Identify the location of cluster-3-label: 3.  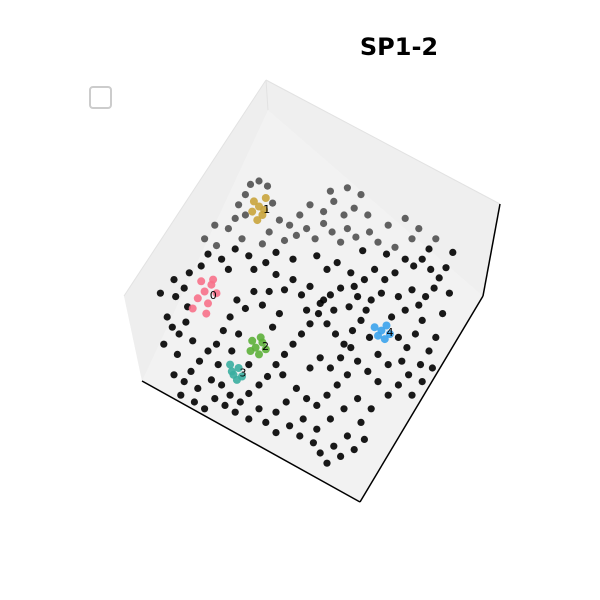
(243, 373).